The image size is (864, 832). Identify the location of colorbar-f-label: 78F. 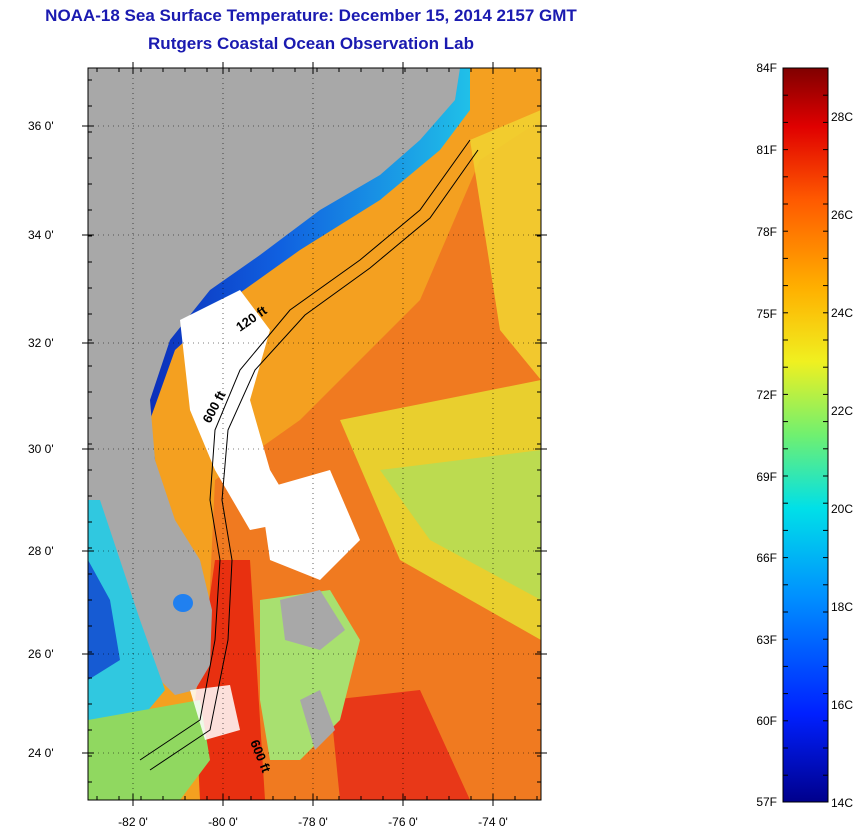
(766, 232).